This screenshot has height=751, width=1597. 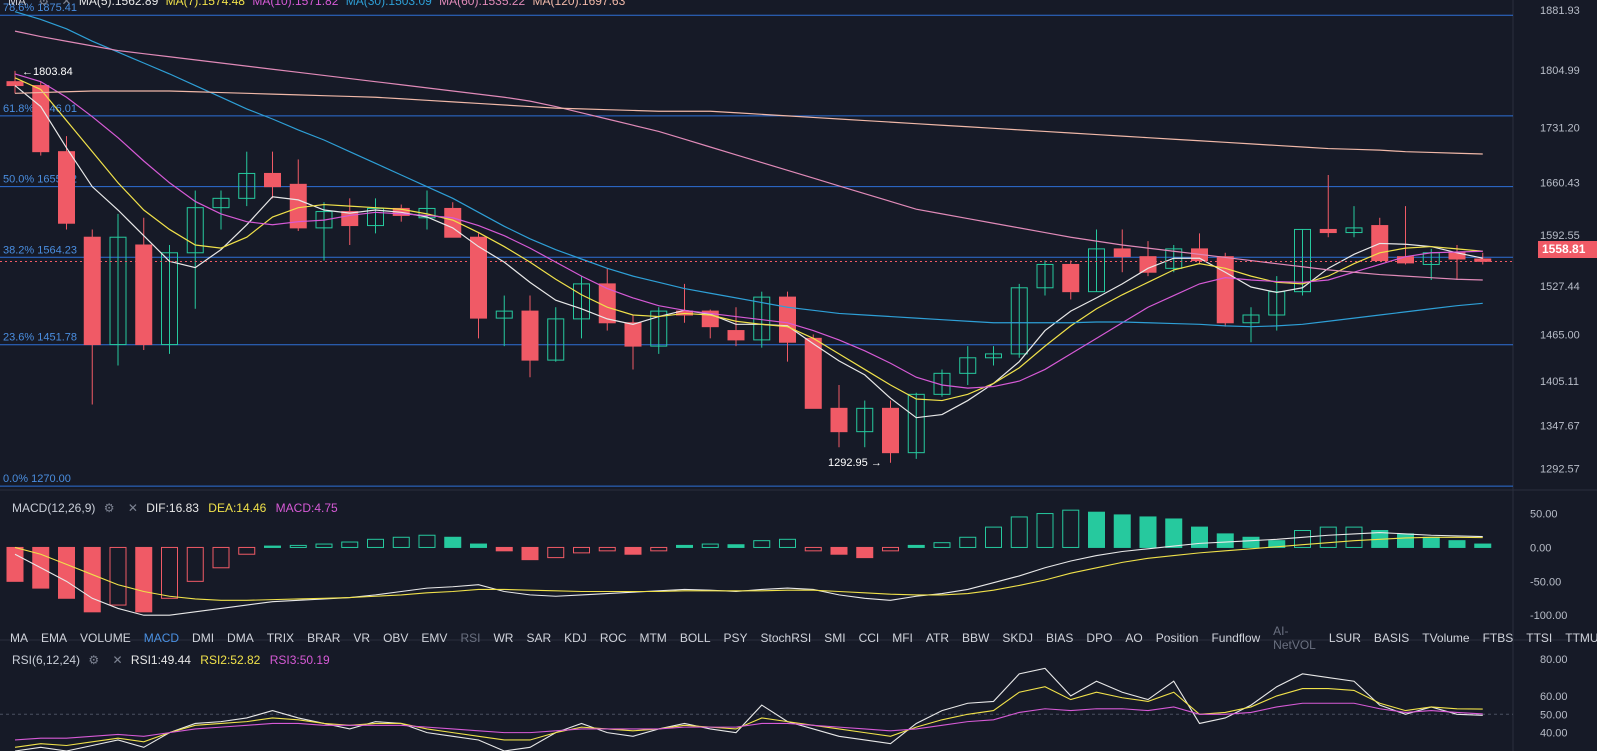 I want to click on tab-roc: ROC, so click(x=613, y=638).